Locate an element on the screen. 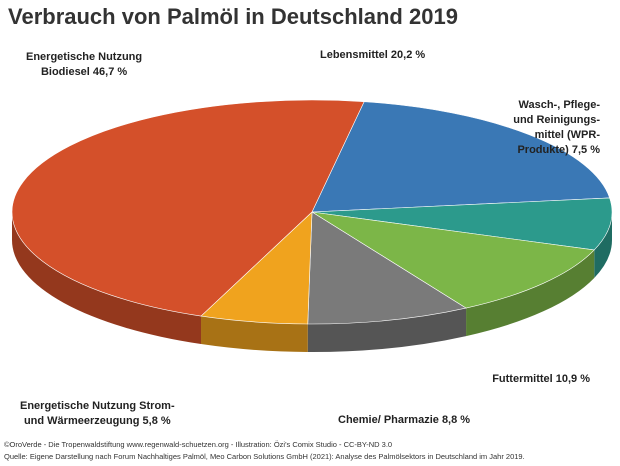  category-label: Chemie/ Pharmazie is located at coordinates (388, 420).